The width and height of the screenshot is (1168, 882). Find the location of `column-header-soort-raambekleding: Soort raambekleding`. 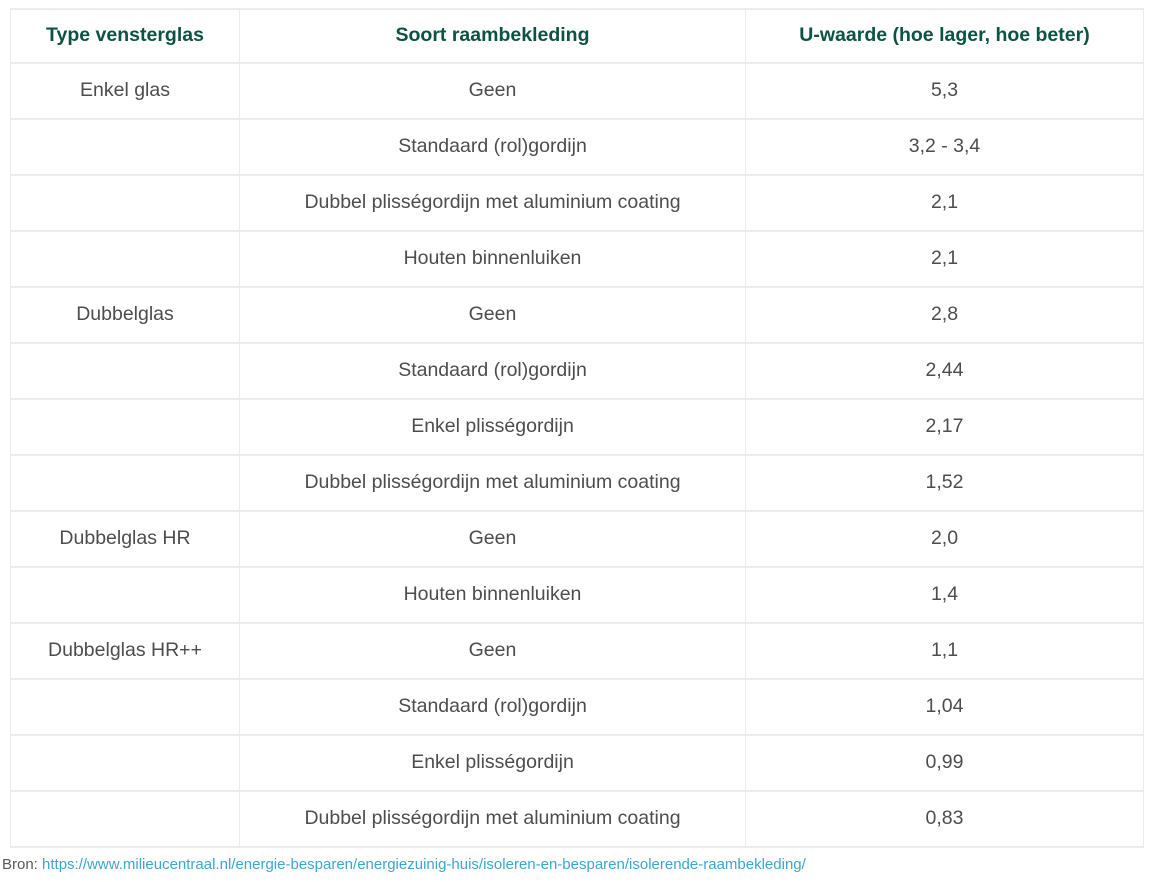

column-header-soort-raambekleding: Soort raambekleding is located at coordinates (492, 36).